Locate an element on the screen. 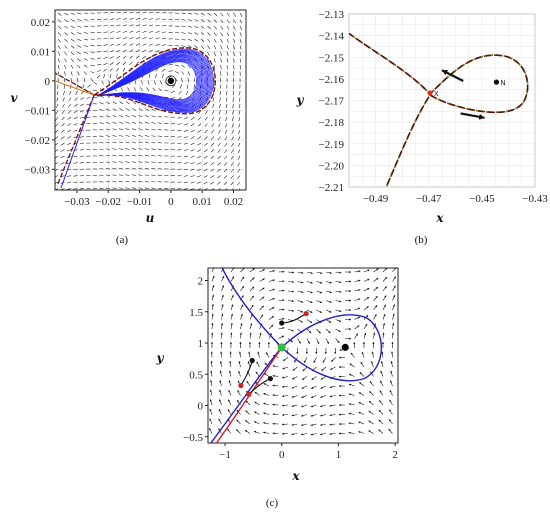  orbit-inner is located at coordinates (153, 81).